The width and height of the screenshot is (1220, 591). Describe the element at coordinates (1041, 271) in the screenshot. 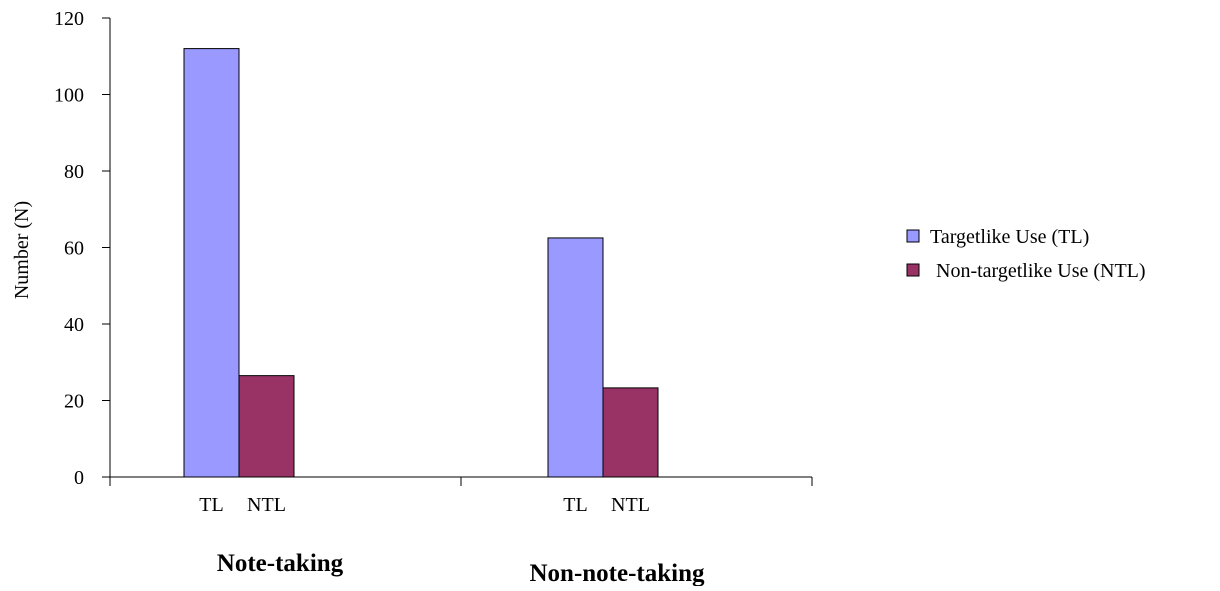

I see `legend-label-ntl: Non-targetlike Use (NTL)` at that location.